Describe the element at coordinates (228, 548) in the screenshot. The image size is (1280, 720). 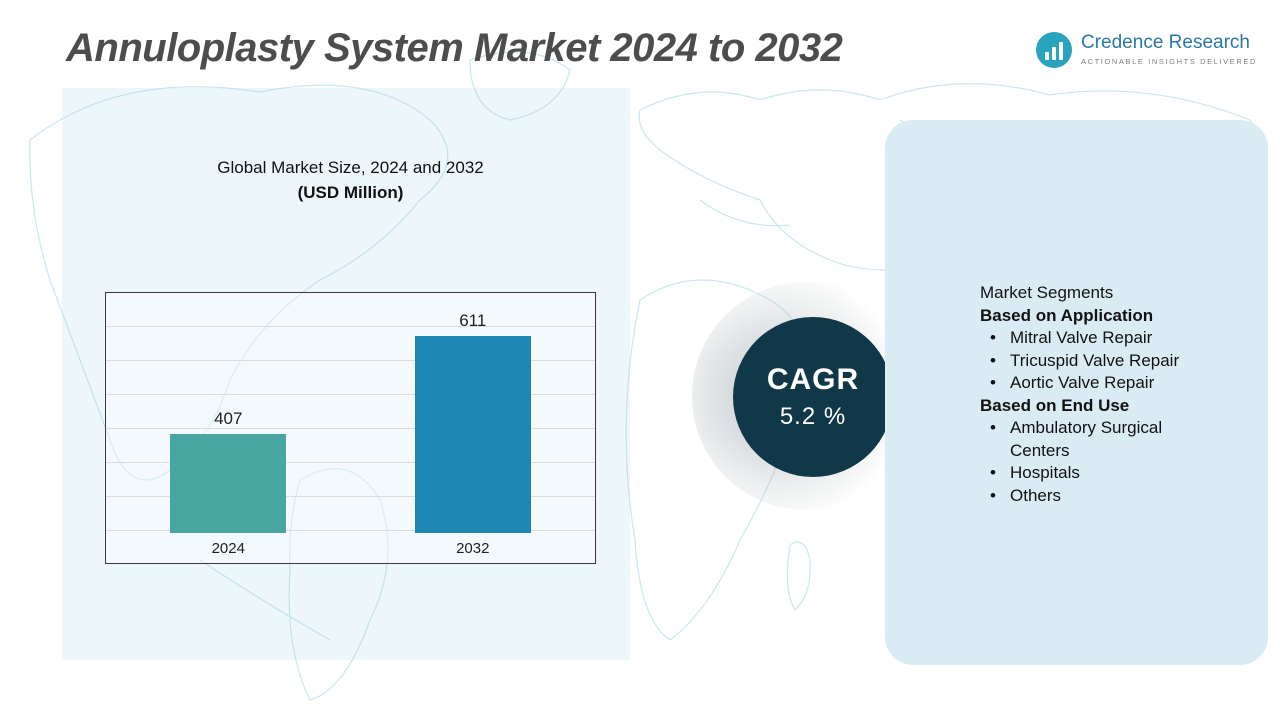
I see `x-axis-label-2024: 2024` at that location.